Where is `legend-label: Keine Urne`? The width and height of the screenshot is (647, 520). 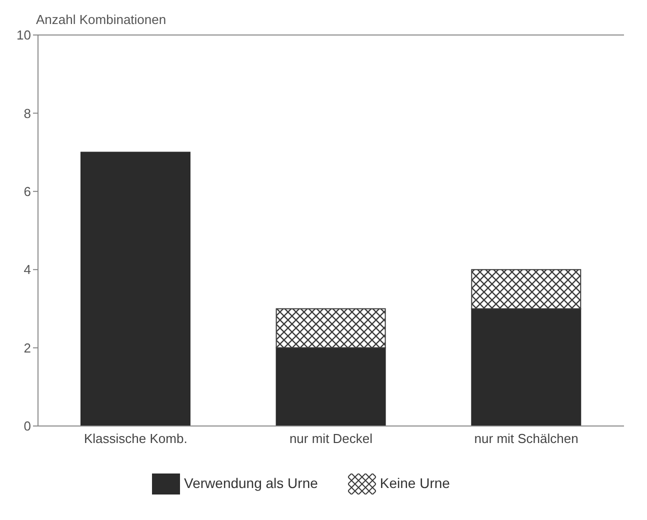 legend-label: Keine Urne is located at coordinates (415, 482).